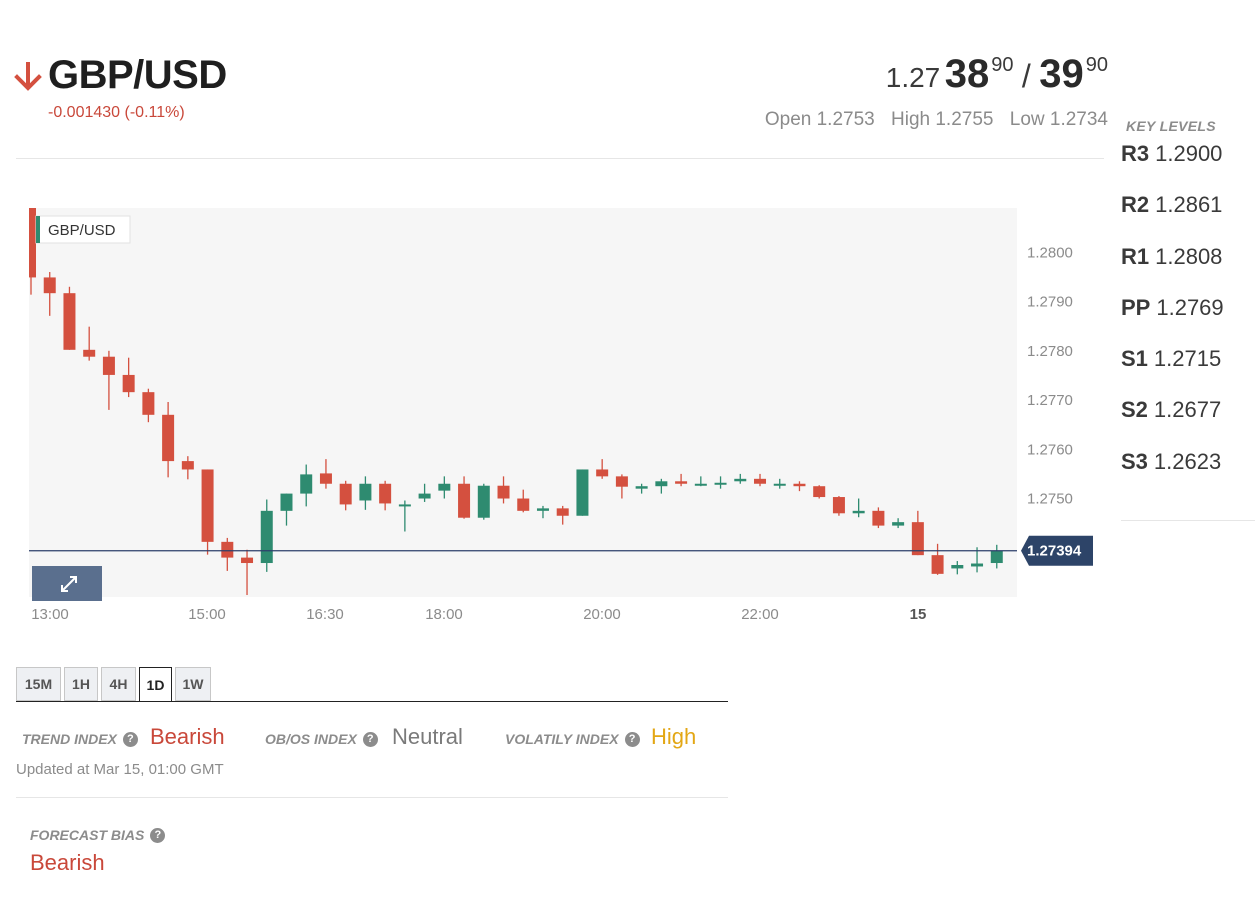 The image size is (1258, 915). Describe the element at coordinates (1050, 400) in the screenshot. I see `y-tick-label: 1.2770` at that location.